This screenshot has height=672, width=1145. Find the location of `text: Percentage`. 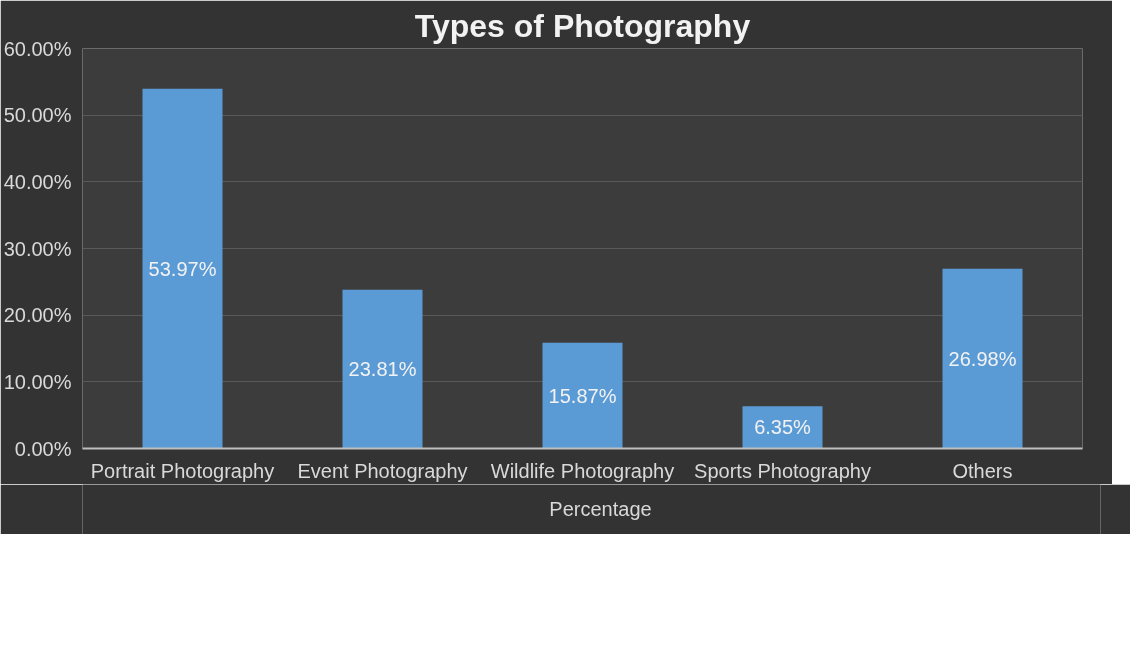

text: Percentage is located at coordinates (600, 509).